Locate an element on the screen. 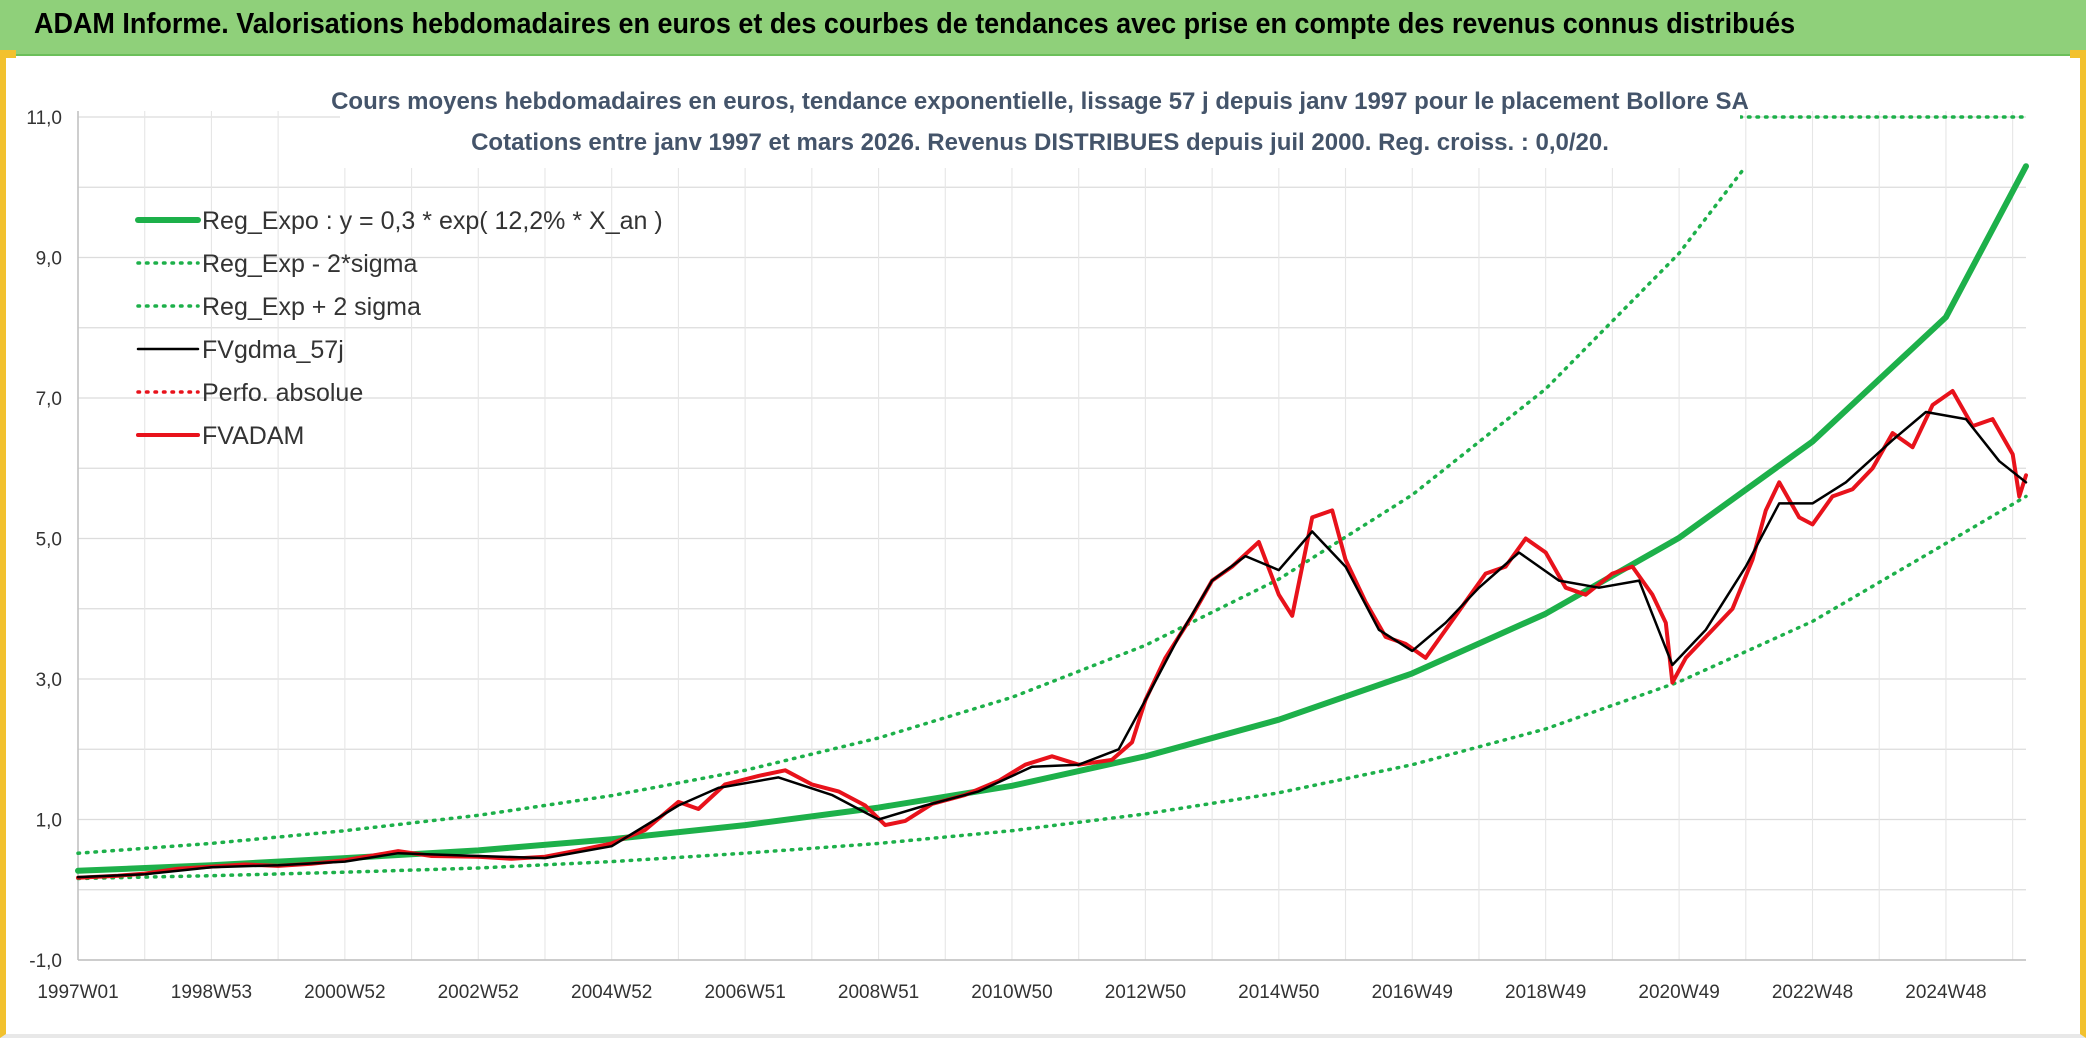 The height and width of the screenshot is (1038, 2086). legend-label: Reg_Expo : y = 0,3 * exp( 12,2% * X_an ) is located at coordinates (432, 221).